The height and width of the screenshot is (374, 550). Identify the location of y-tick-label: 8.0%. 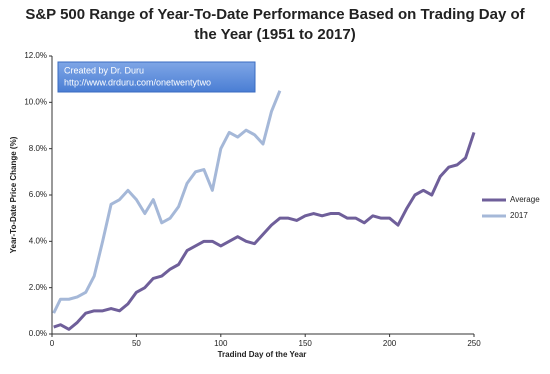
(38, 148).